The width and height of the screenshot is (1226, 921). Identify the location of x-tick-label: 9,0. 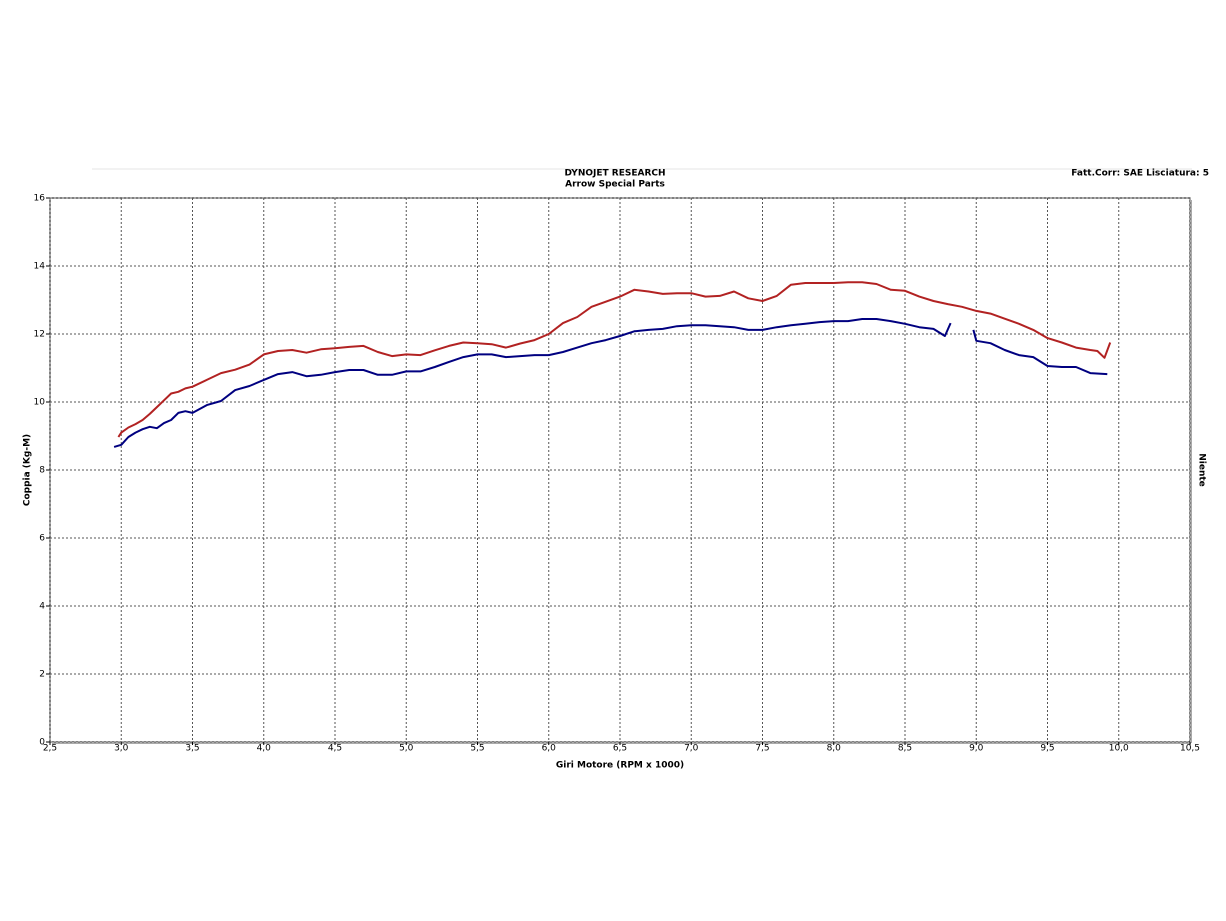
(976, 749).